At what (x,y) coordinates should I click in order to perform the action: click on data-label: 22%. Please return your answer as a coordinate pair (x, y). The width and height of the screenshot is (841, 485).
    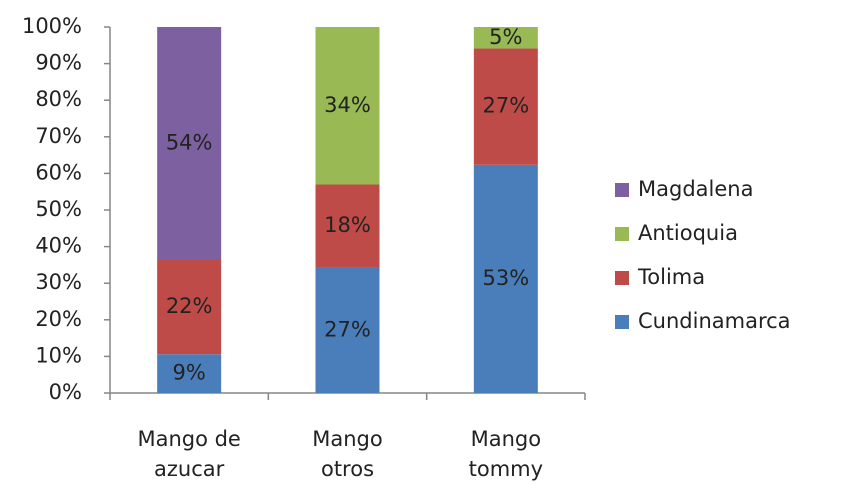
    Looking at the image, I should click on (189, 306).